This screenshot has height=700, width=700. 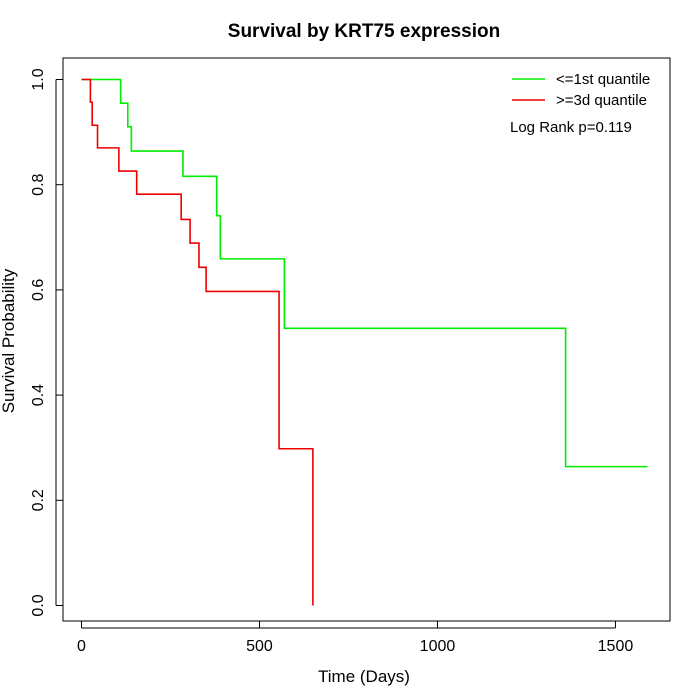 I want to click on log-rank-annotation: Log Rank p=0.119, so click(x=571, y=127).